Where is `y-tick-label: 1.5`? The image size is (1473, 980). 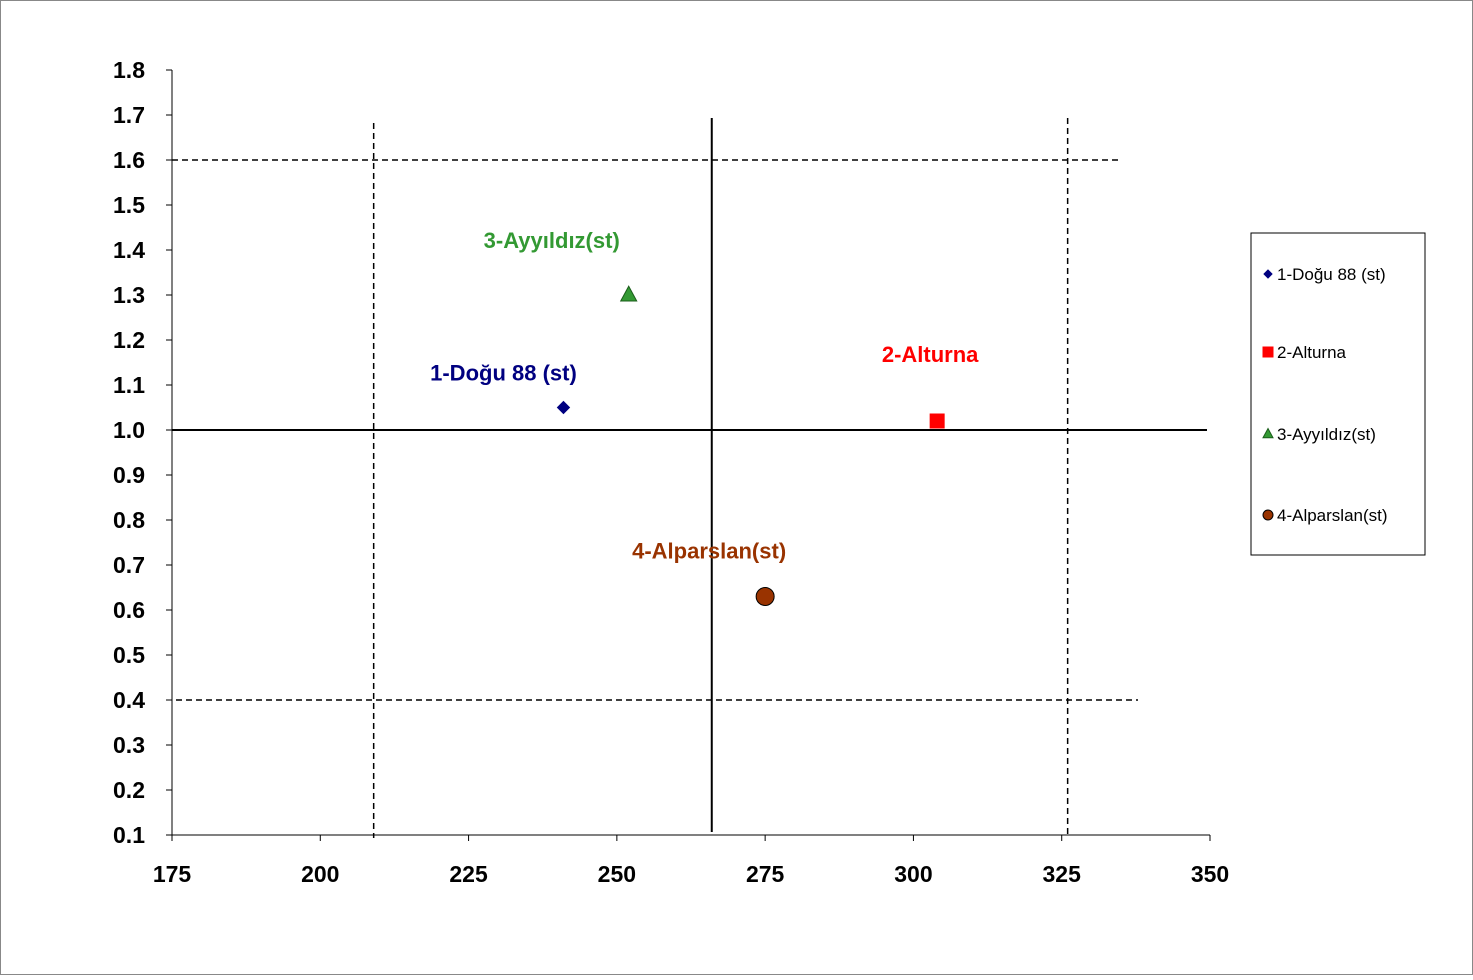 y-tick-label: 1.5 is located at coordinates (129, 205).